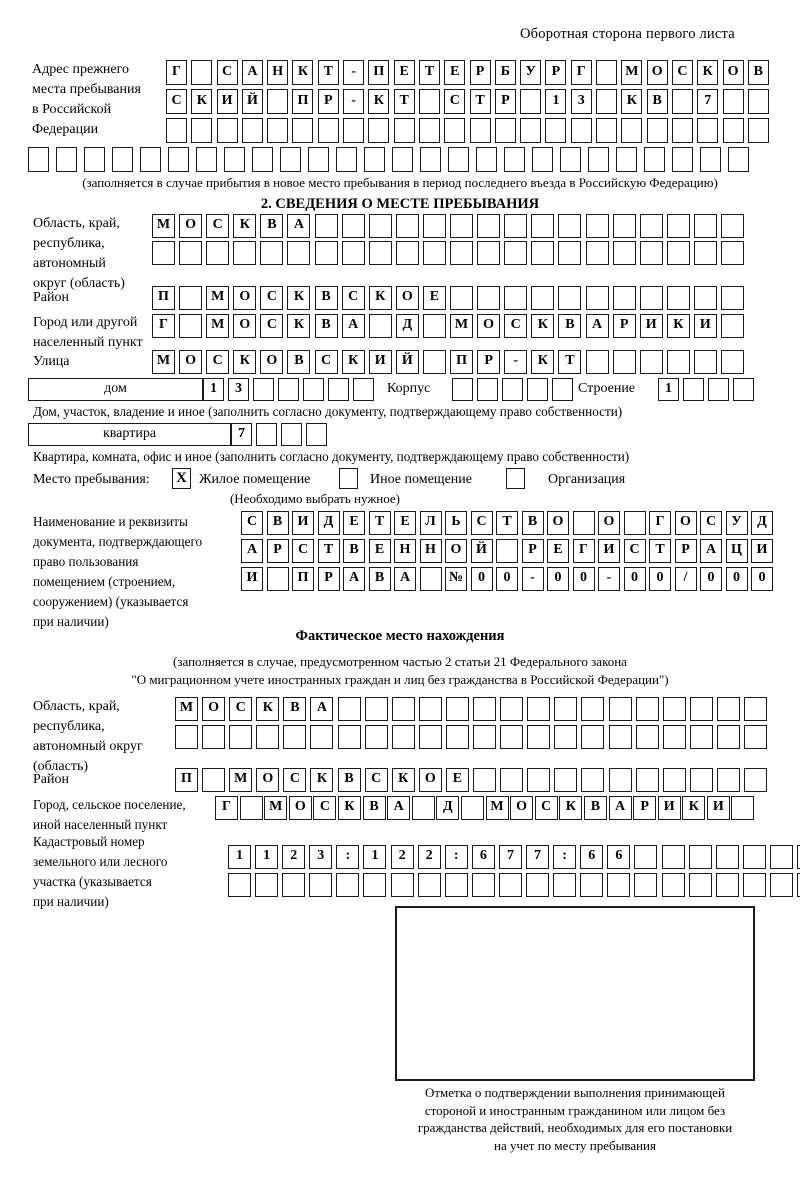 The image size is (800, 1180). Describe the element at coordinates (238, 389) in the screenshot. I see `char-cell: 3` at that location.